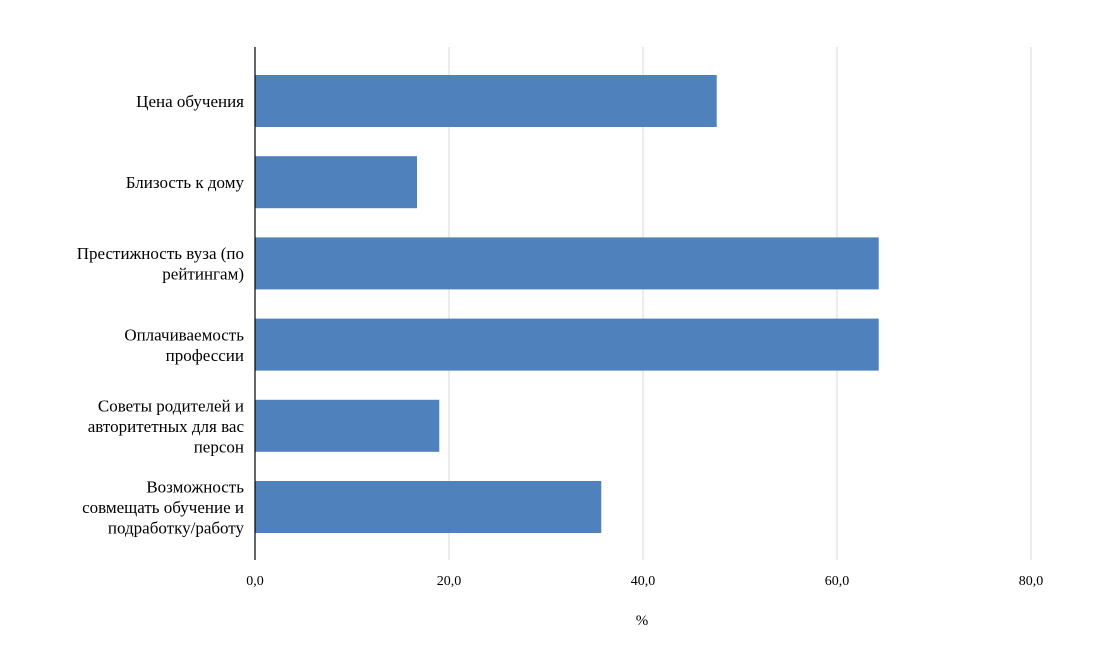 Image resolution: width=1114 pixels, height=669 pixels. Describe the element at coordinates (1031, 581) in the screenshot. I see `x-tick-label: 80,0` at that location.